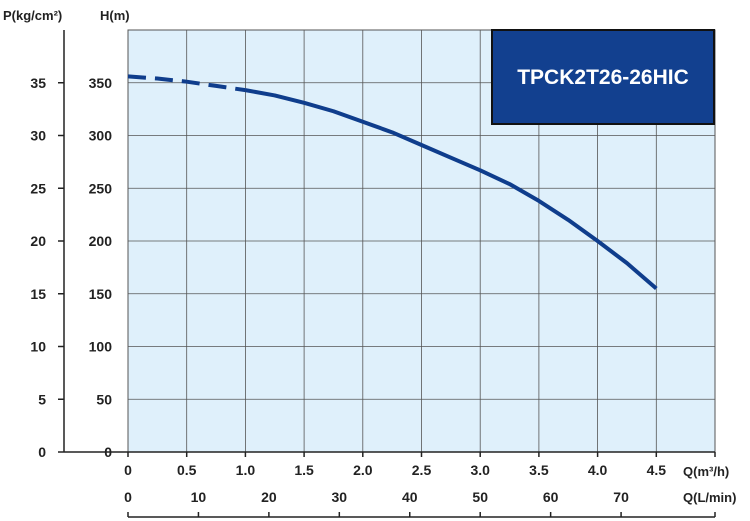 The image size is (750, 521). Describe the element at coordinates (38, 294) in the screenshot. I see `y2-tick-label: 15` at that location.